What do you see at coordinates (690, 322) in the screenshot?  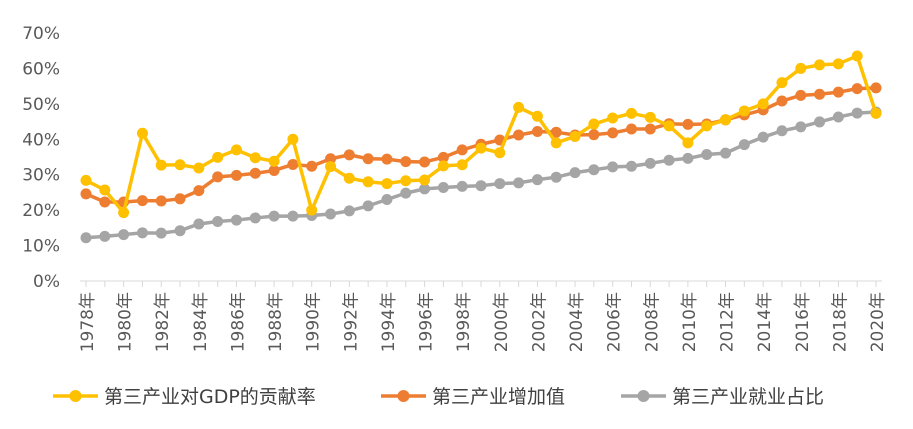 I see `x-tick-label: 2010年` at bounding box center [690, 322].